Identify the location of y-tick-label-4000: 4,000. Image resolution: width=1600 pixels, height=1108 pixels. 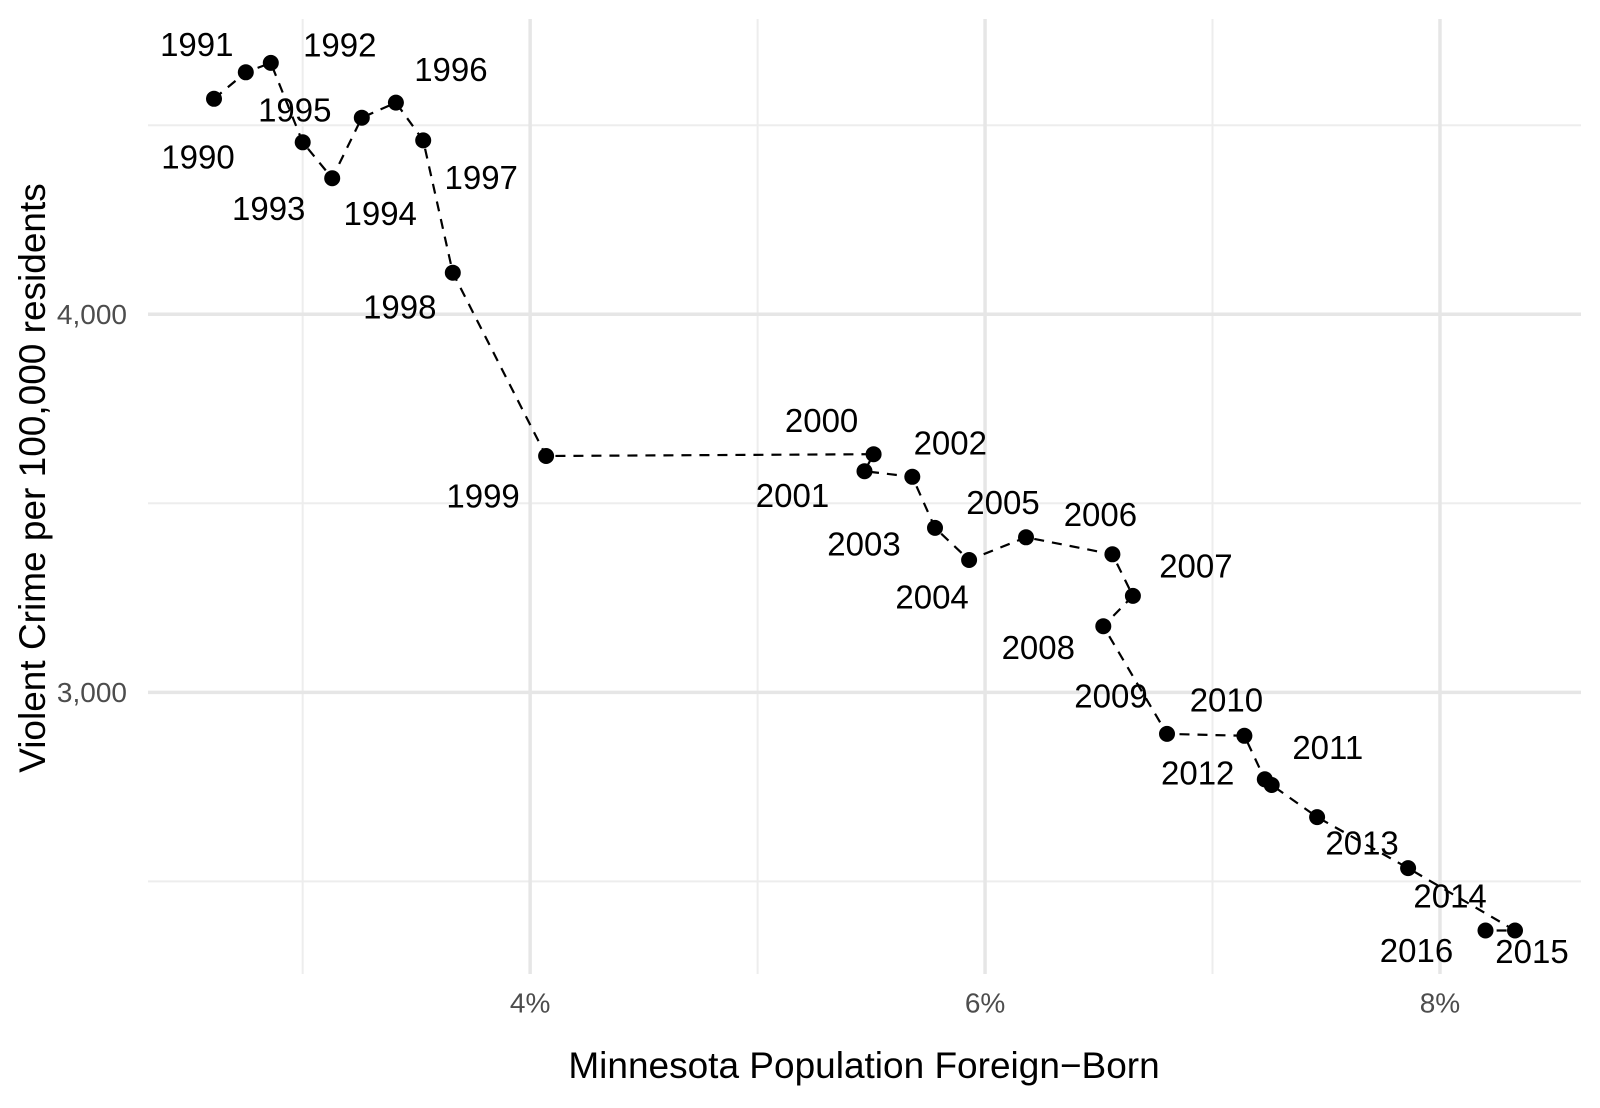
(92, 314).